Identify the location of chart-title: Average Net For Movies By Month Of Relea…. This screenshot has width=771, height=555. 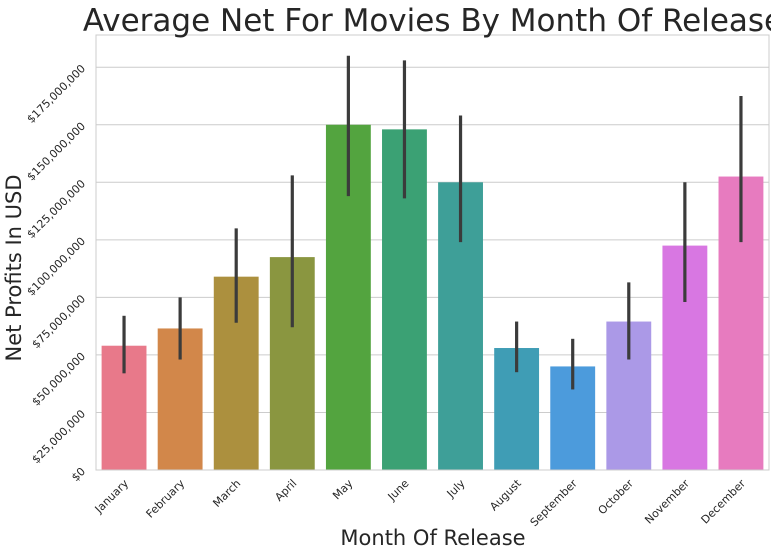
(427, 21).